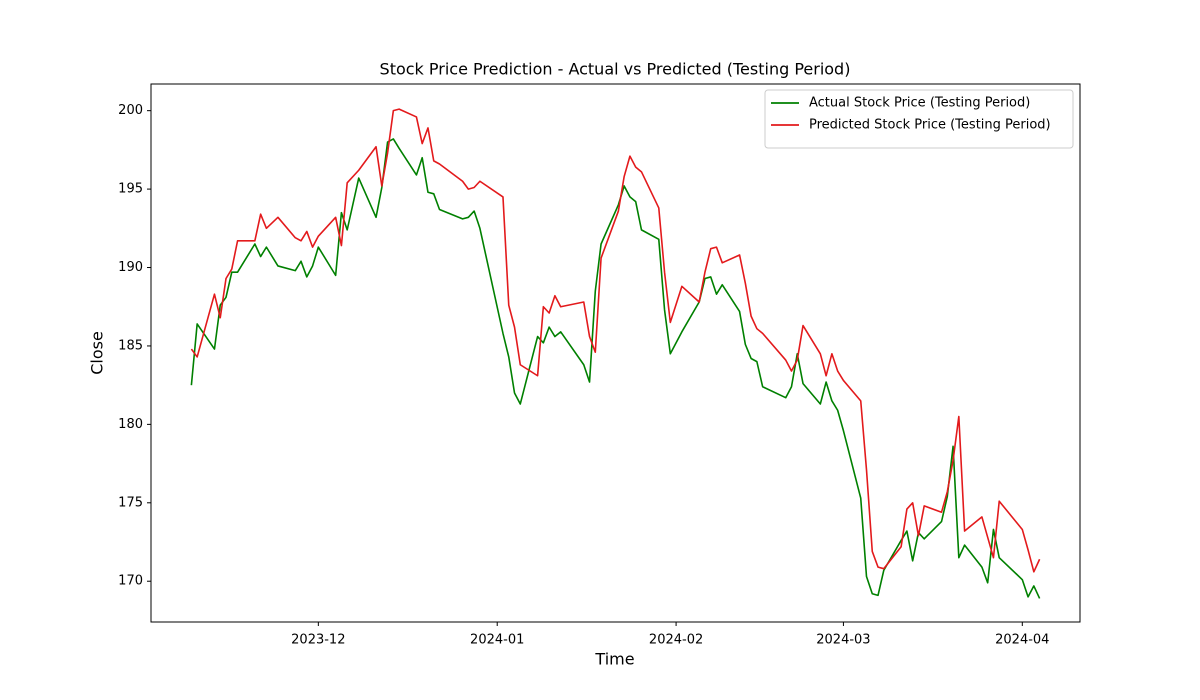  I want to click on y-tick-label: 200, so click(130, 110).